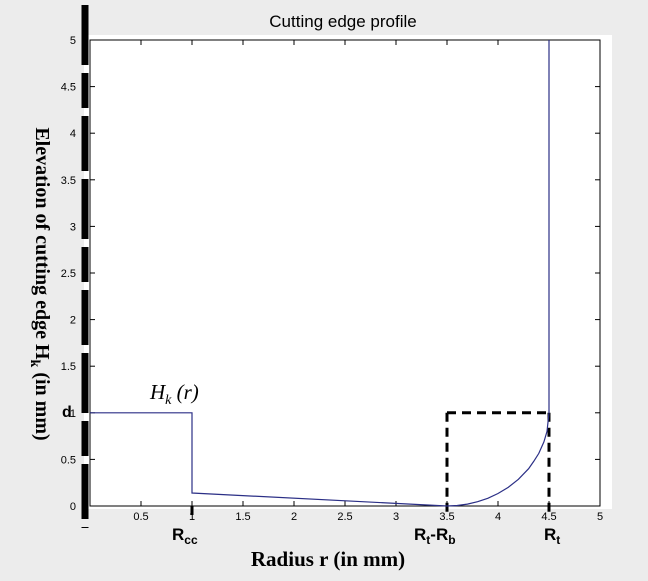 This screenshot has height=581, width=648. What do you see at coordinates (396, 517) in the screenshot?
I see `x-tick-label: 3` at bounding box center [396, 517].